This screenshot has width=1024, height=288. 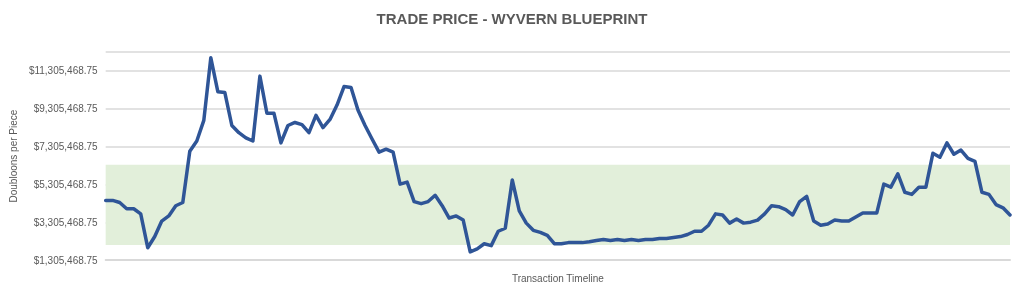 What do you see at coordinates (13, 156) in the screenshot?
I see `y-axis-title: Doubloons per Piece` at bounding box center [13, 156].